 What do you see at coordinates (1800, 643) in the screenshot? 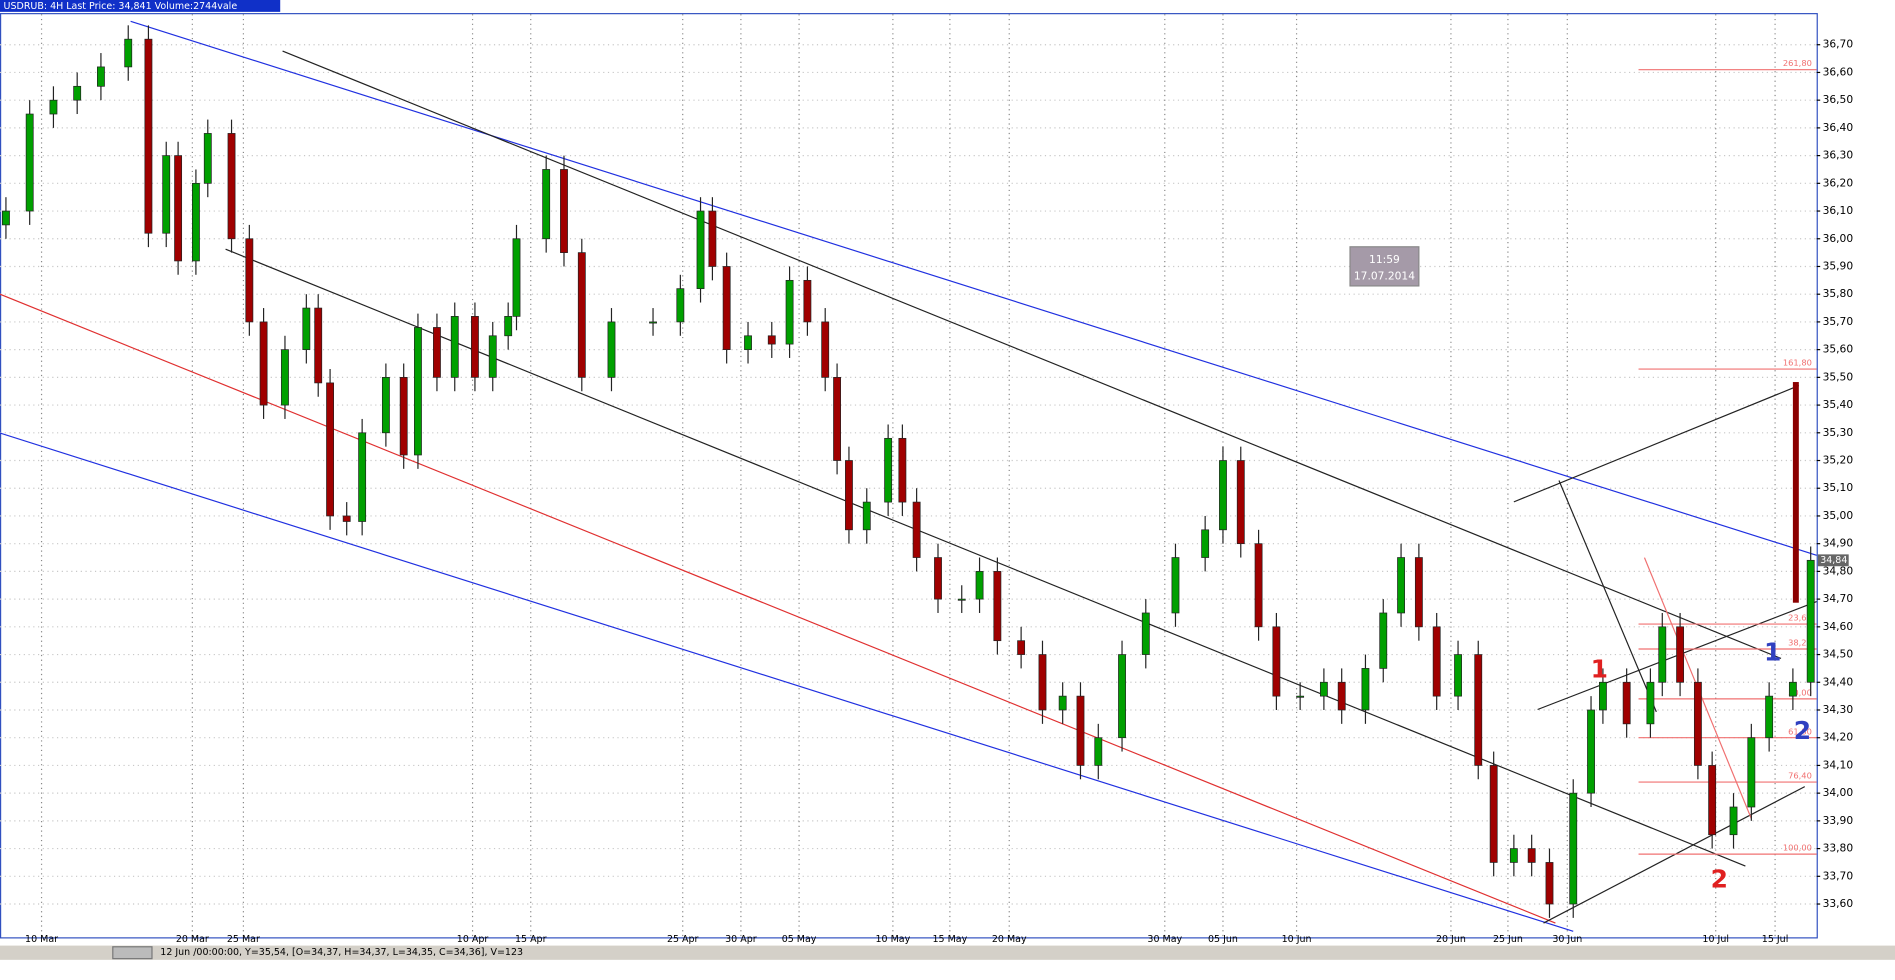
I see `fib-label: 38,20` at bounding box center [1800, 643].